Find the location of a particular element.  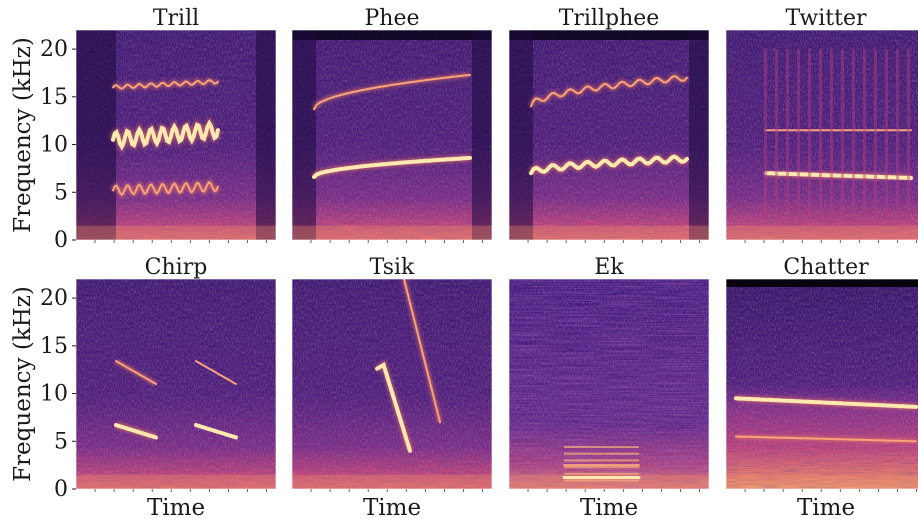

panel-title: Trillphee is located at coordinates (609, 18).